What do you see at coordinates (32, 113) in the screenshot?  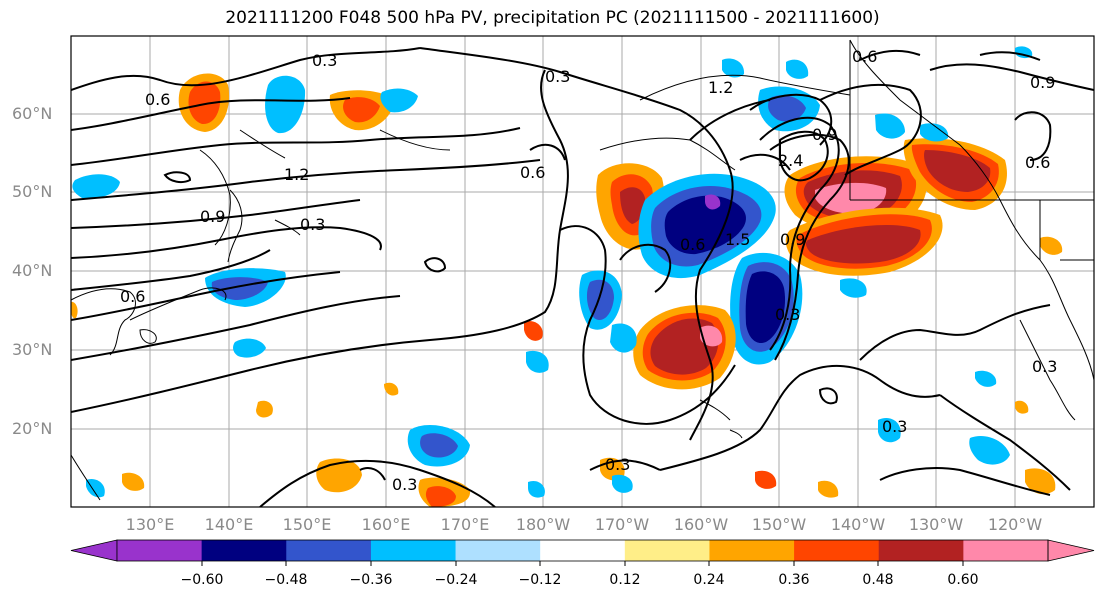 I see `lat-label: 60°N` at bounding box center [32, 113].